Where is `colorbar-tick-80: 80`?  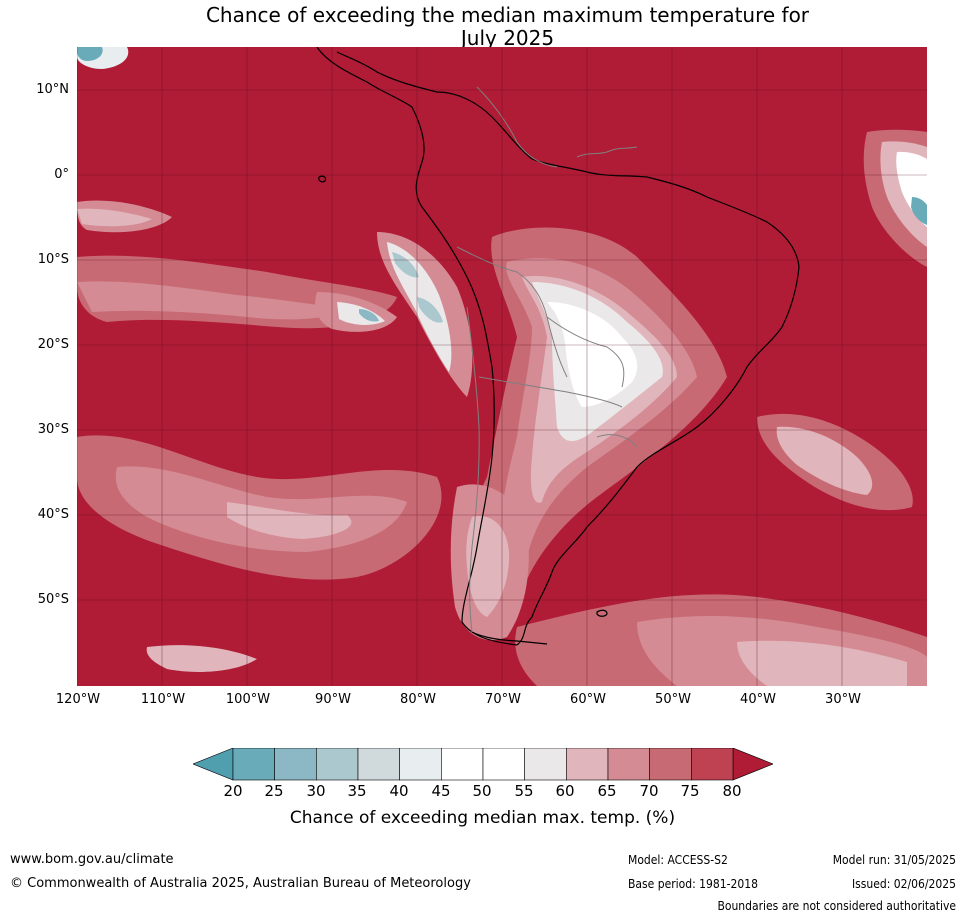 colorbar-tick-80: 80 is located at coordinates (732, 791).